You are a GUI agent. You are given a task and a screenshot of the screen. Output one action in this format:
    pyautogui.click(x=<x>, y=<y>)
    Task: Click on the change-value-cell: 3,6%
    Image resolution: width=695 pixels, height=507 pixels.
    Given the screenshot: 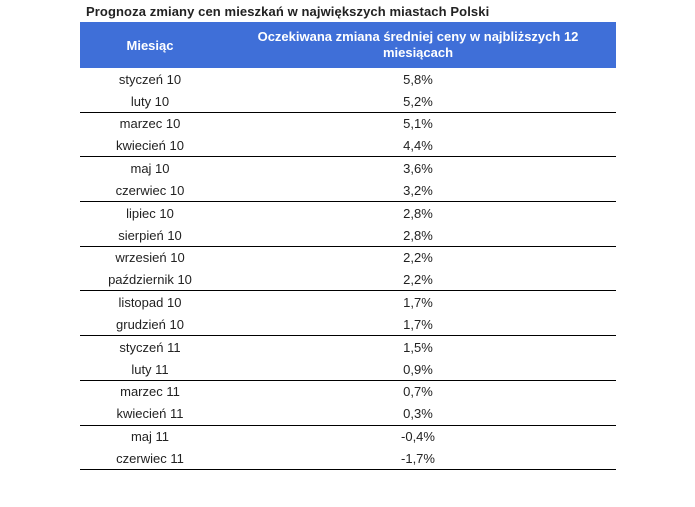 What is the action you would take?
    pyautogui.click(x=418, y=169)
    